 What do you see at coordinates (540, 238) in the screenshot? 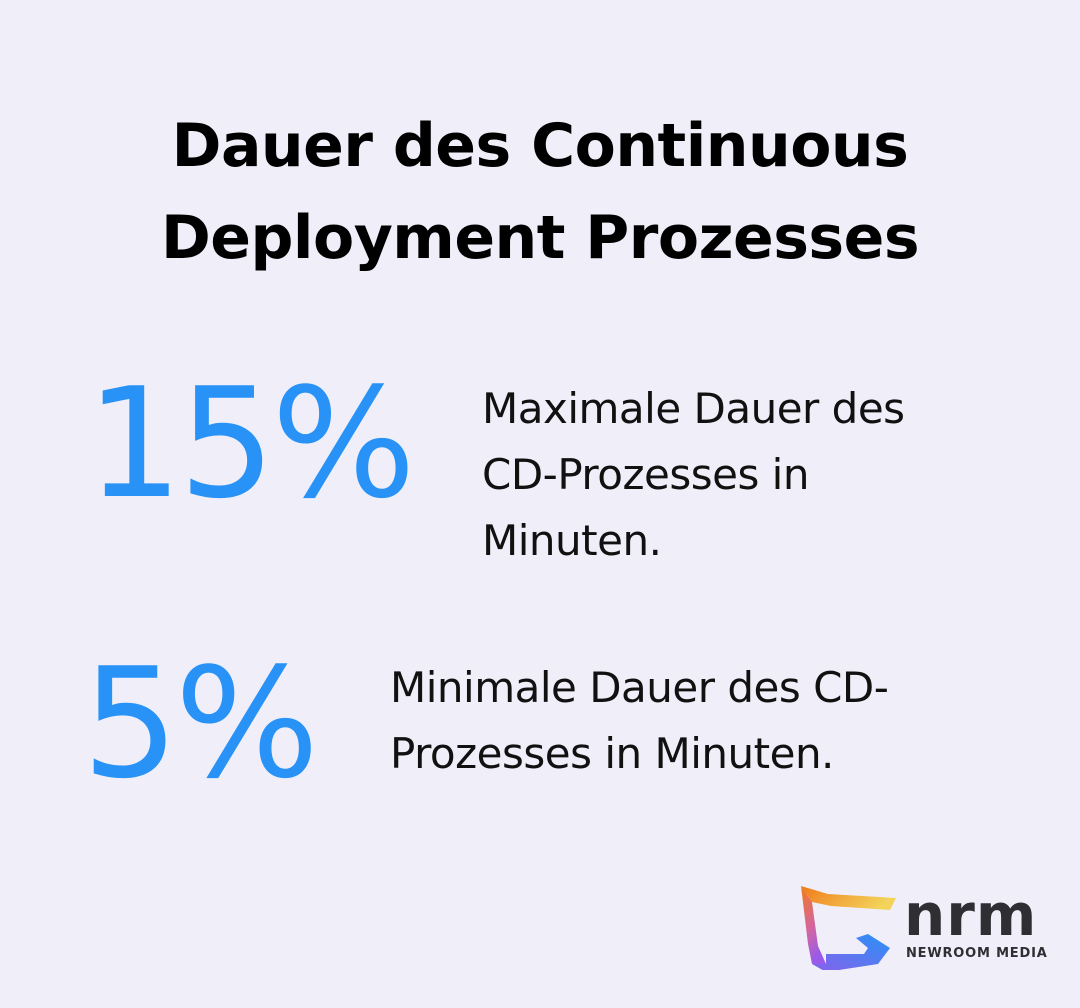
I see `title-line-2: Deployment Prozesses` at bounding box center [540, 238].